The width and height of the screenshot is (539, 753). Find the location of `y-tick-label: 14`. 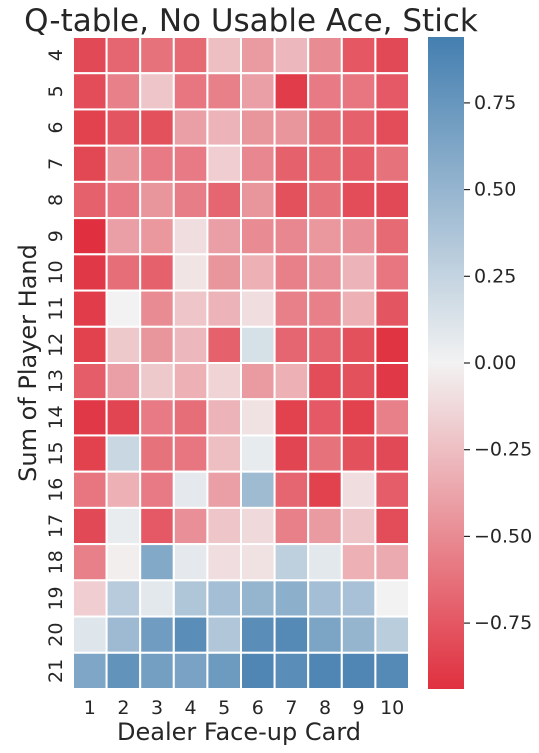

y-tick-label: 14 is located at coordinates (56, 417).